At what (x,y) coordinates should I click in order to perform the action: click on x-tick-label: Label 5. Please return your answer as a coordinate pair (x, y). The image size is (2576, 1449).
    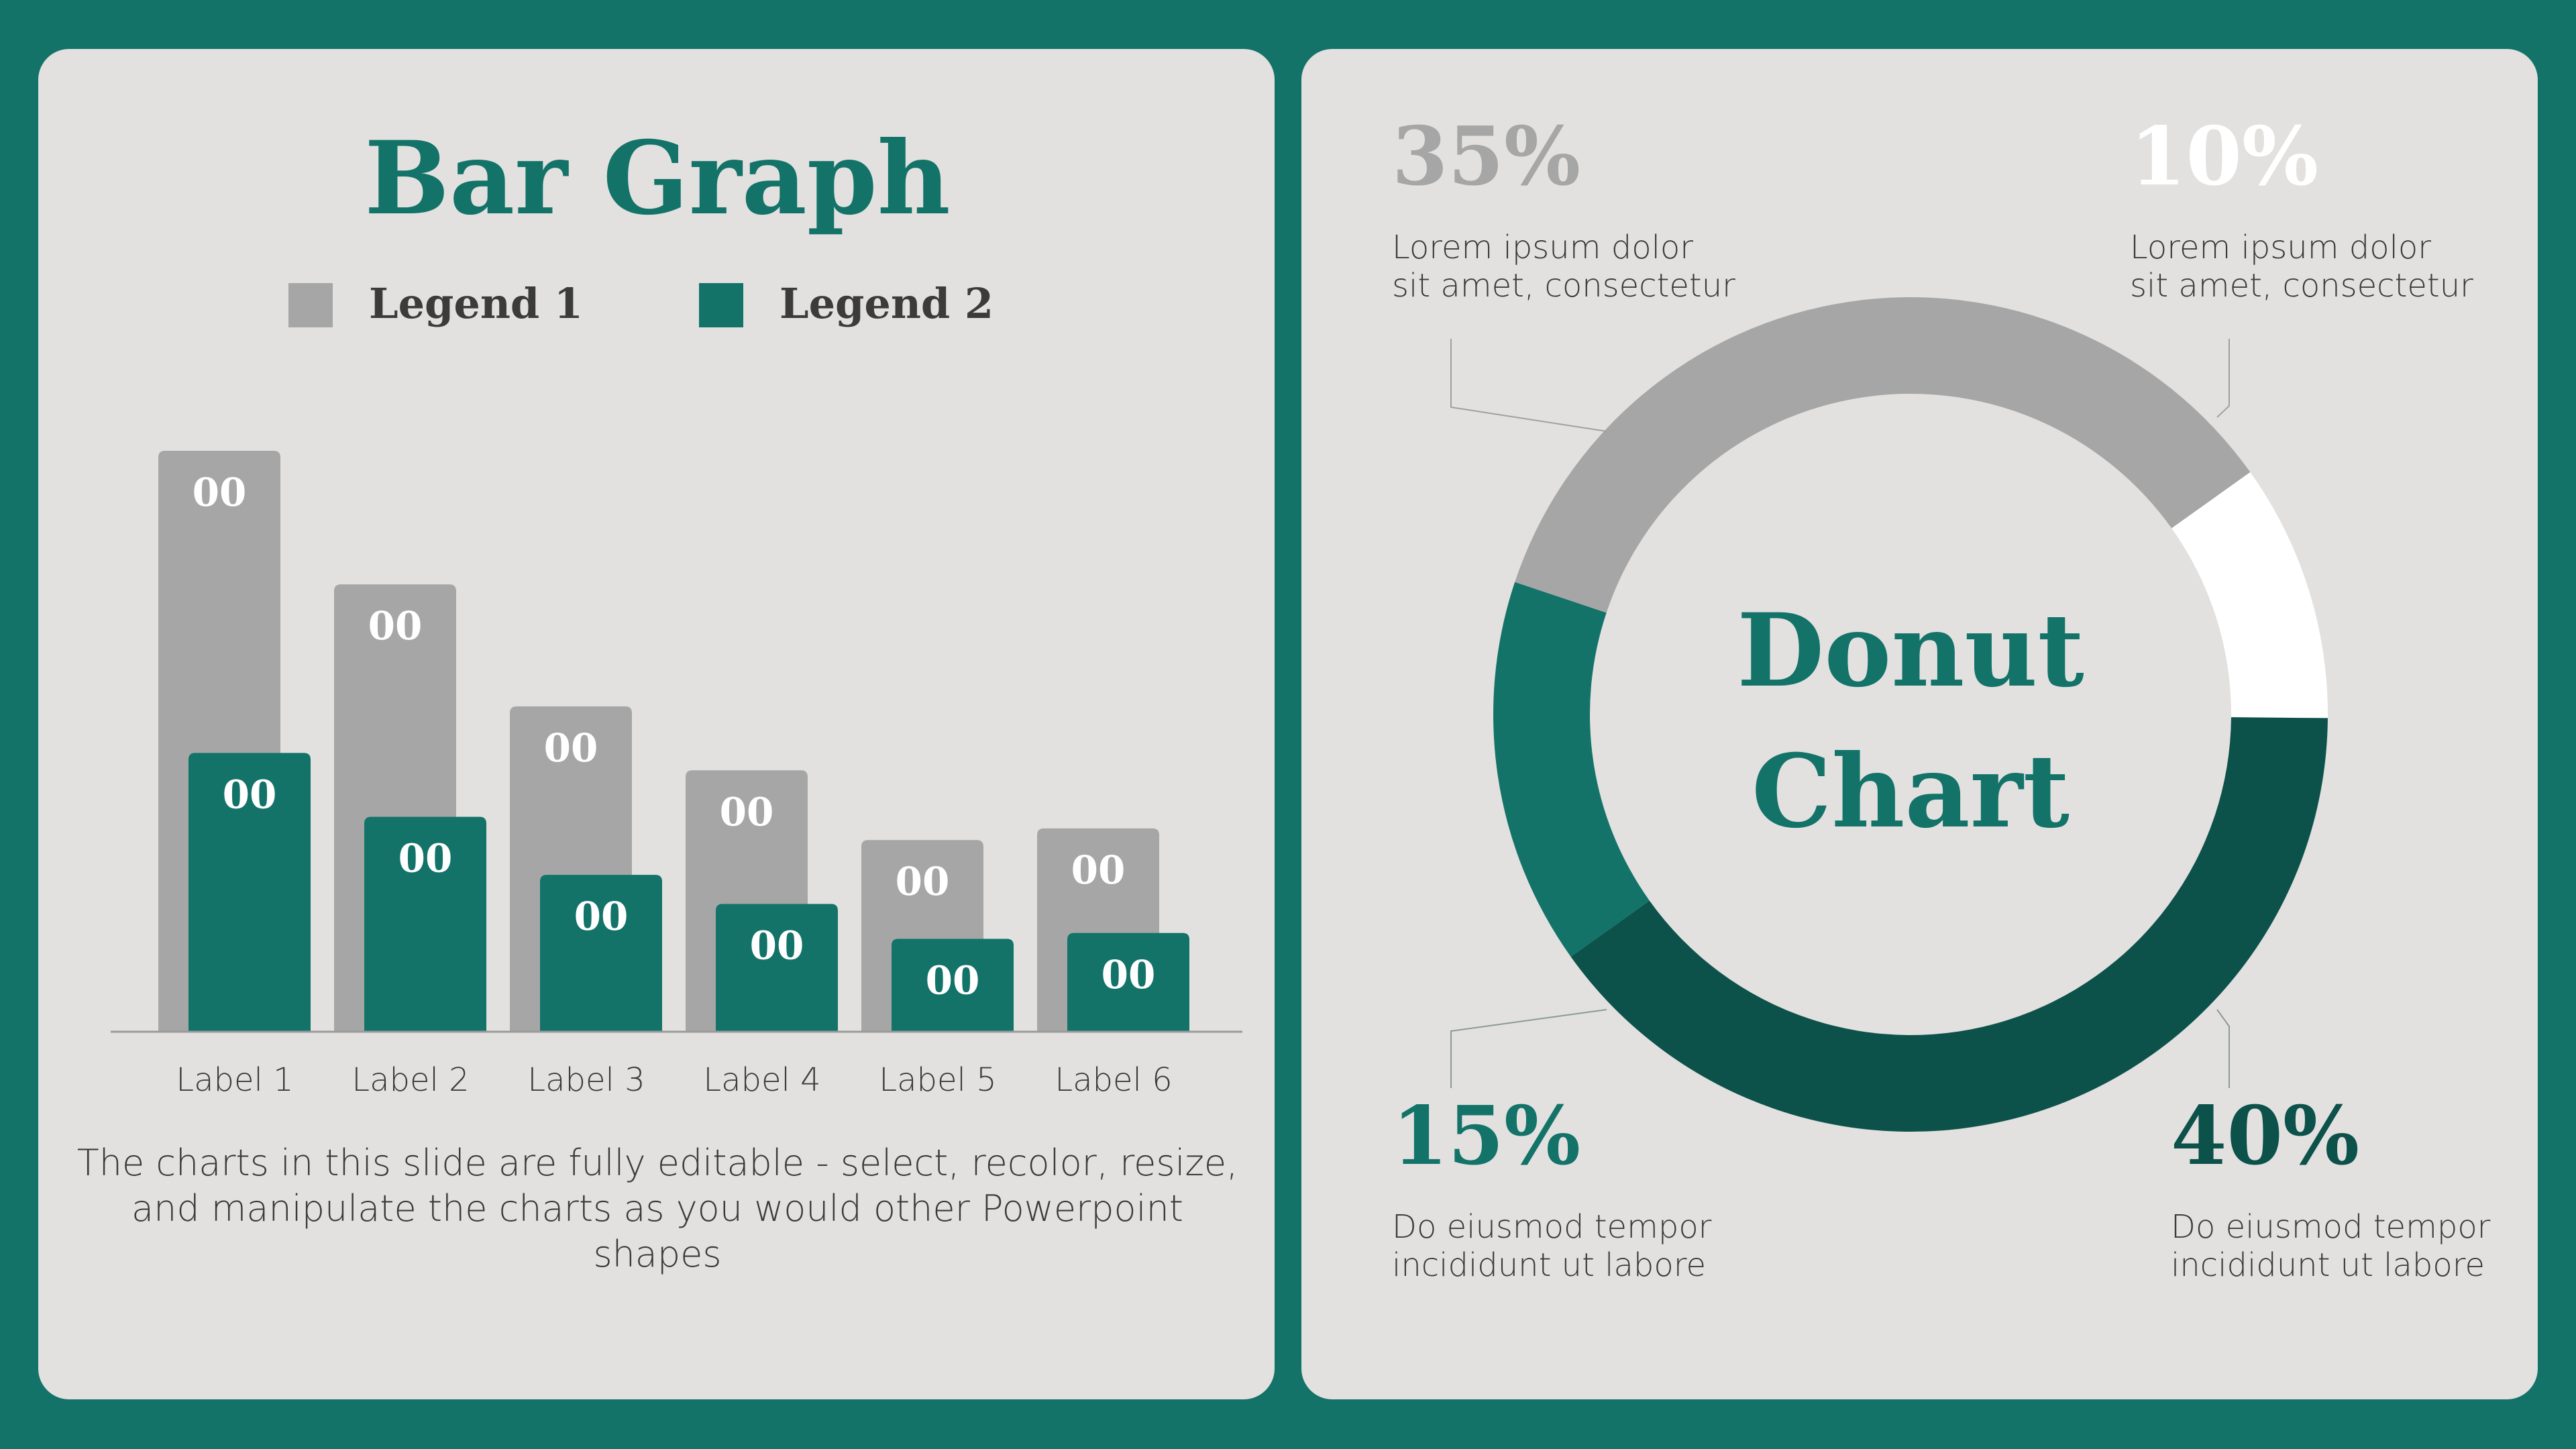
    Looking at the image, I should click on (937, 1080).